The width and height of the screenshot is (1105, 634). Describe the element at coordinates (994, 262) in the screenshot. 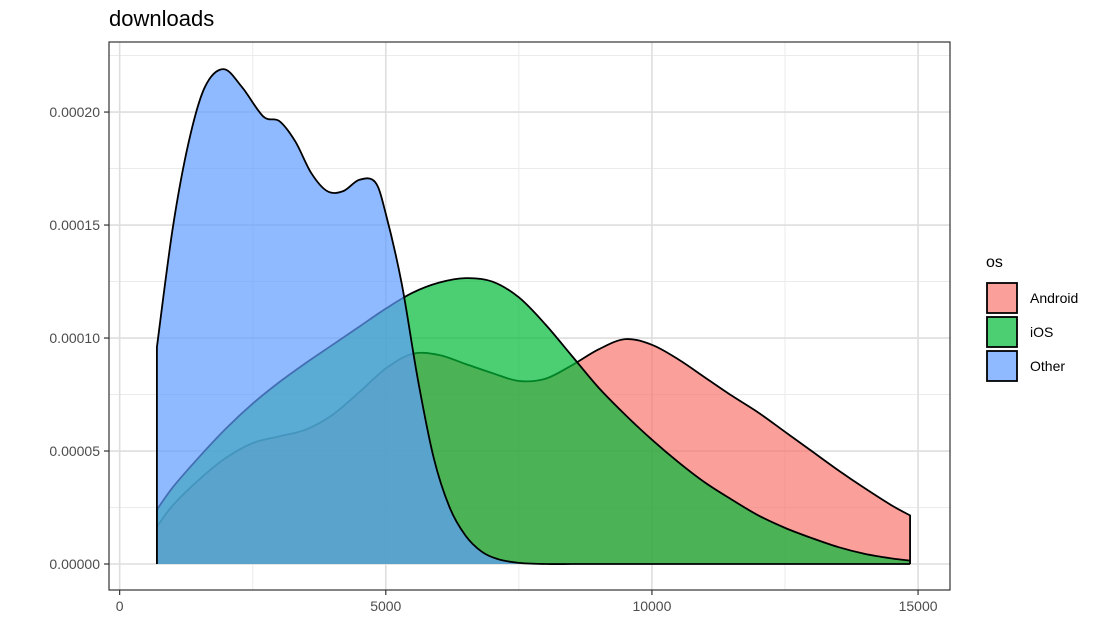

I see `legend-title: os` at that location.